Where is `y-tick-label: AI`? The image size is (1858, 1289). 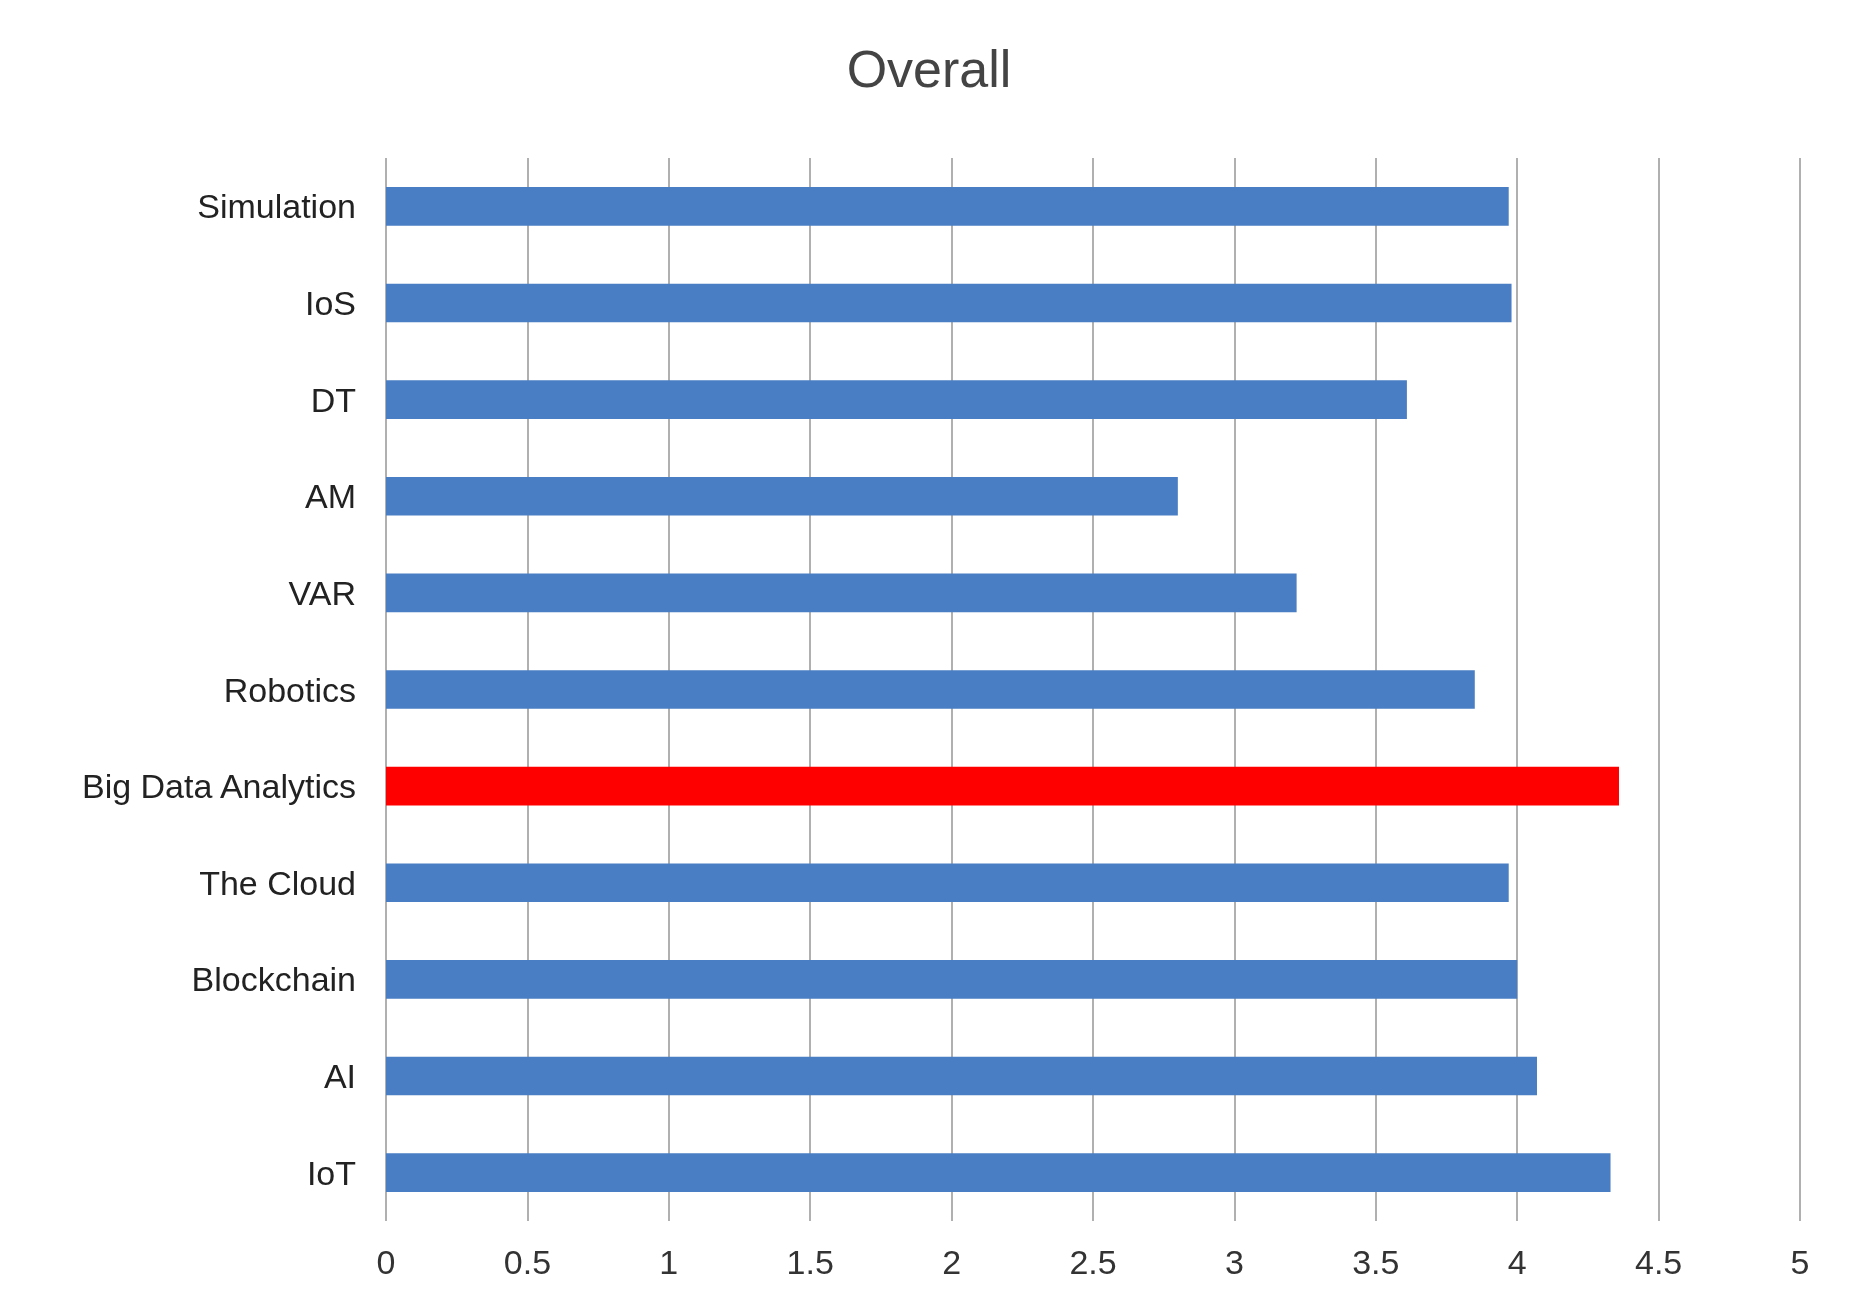
y-tick-label: AI is located at coordinates (339, 1076).